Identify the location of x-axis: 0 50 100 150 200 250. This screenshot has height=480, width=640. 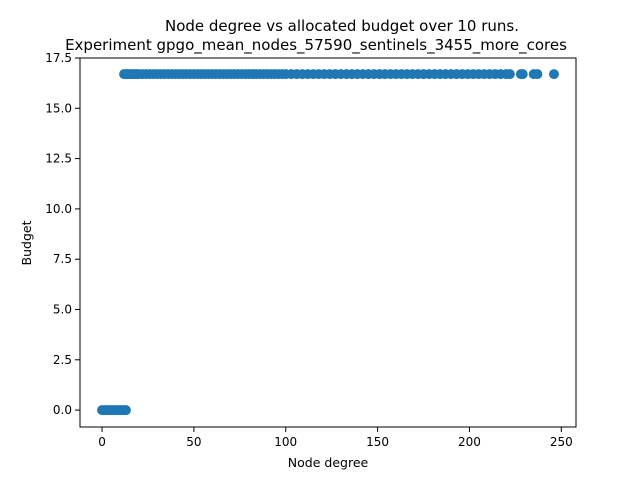
(335, 438).